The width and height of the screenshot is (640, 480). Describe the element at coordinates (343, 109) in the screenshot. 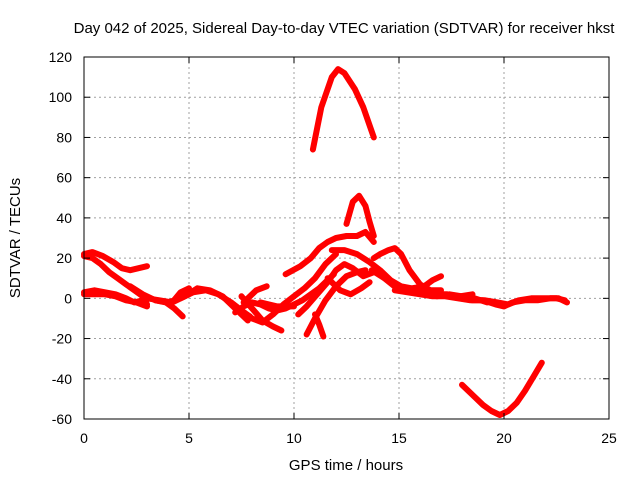

I see `series-line-s1` at that location.